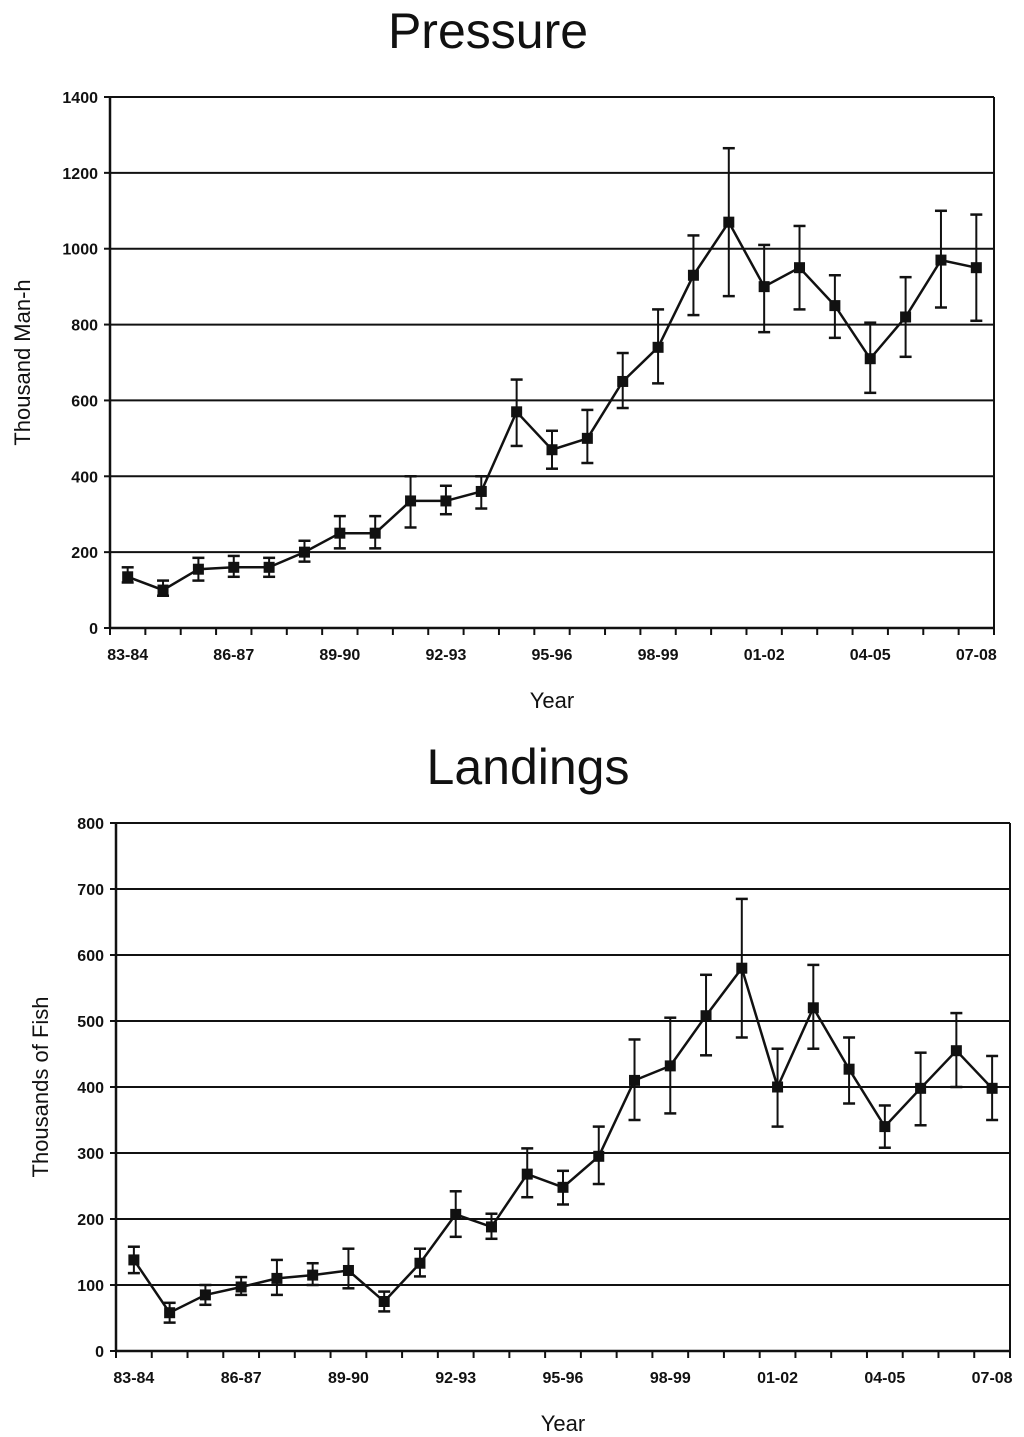  Describe the element at coordinates (40, 1087) in the screenshot. I see `y-axis-title: Thousands of Fish` at that location.